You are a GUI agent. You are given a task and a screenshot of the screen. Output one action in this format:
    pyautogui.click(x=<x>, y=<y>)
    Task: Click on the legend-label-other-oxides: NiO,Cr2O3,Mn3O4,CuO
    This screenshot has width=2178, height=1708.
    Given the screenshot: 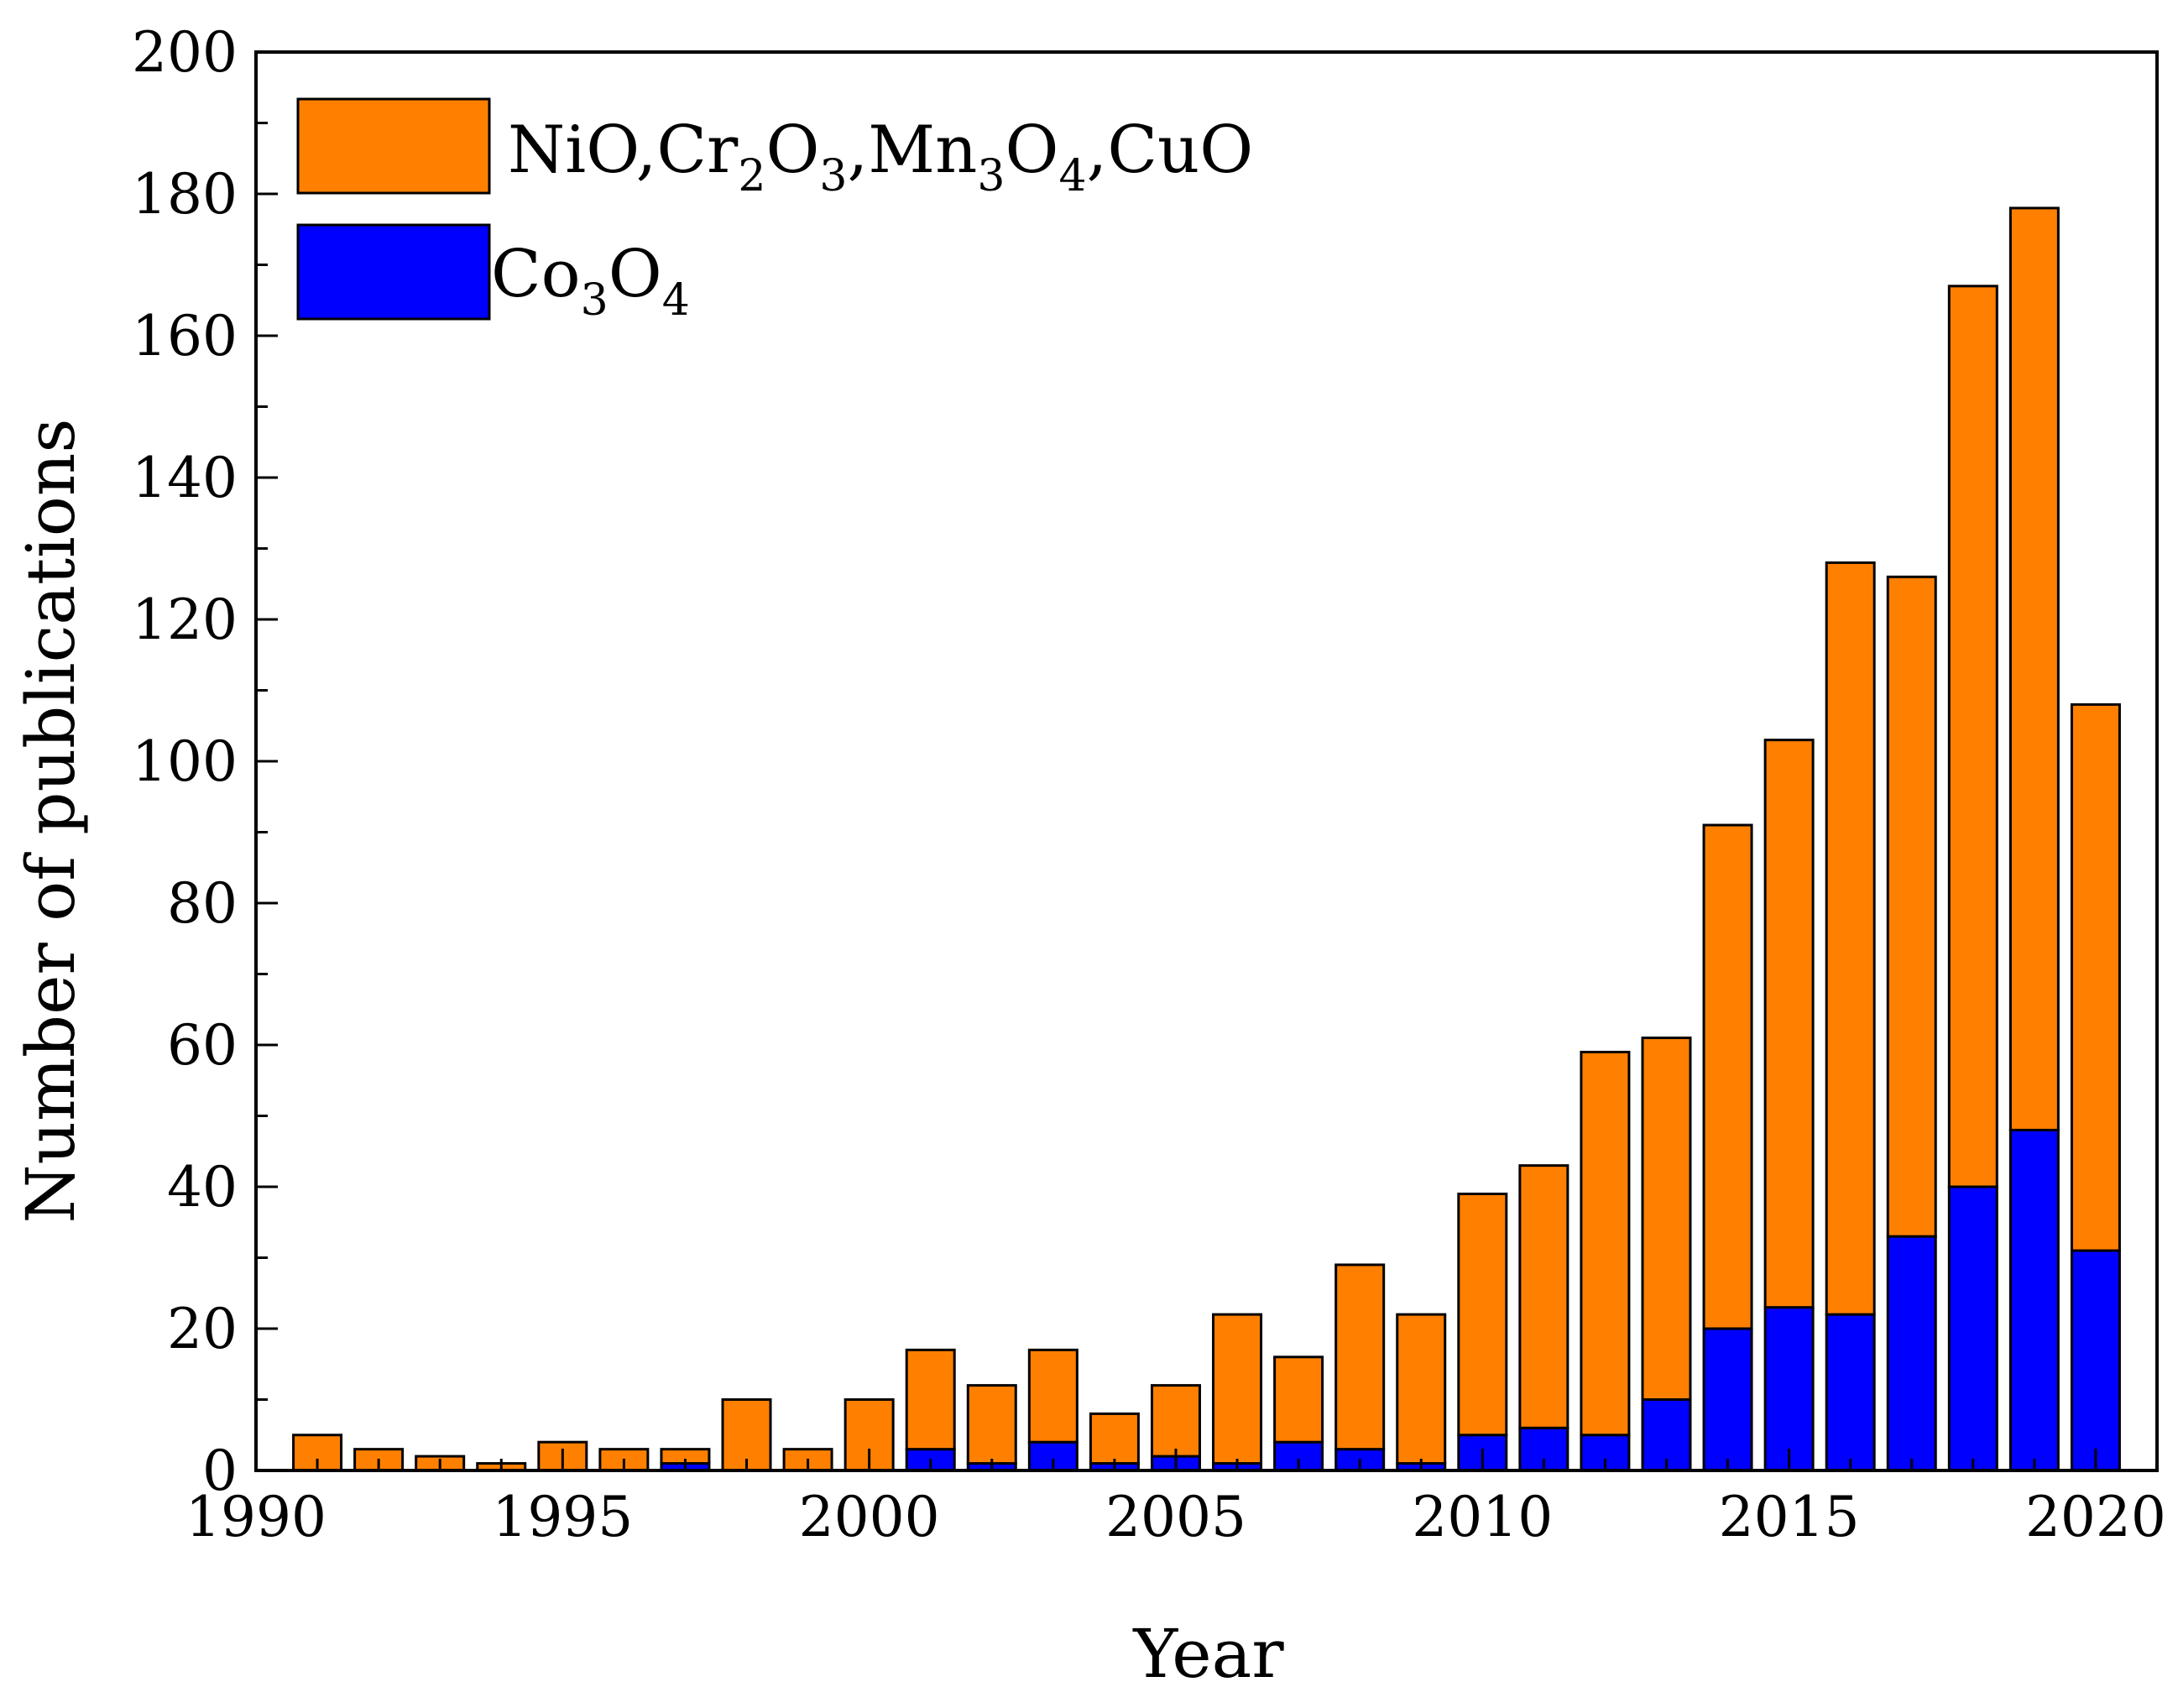 What is the action you would take?
    pyautogui.click(x=880, y=156)
    